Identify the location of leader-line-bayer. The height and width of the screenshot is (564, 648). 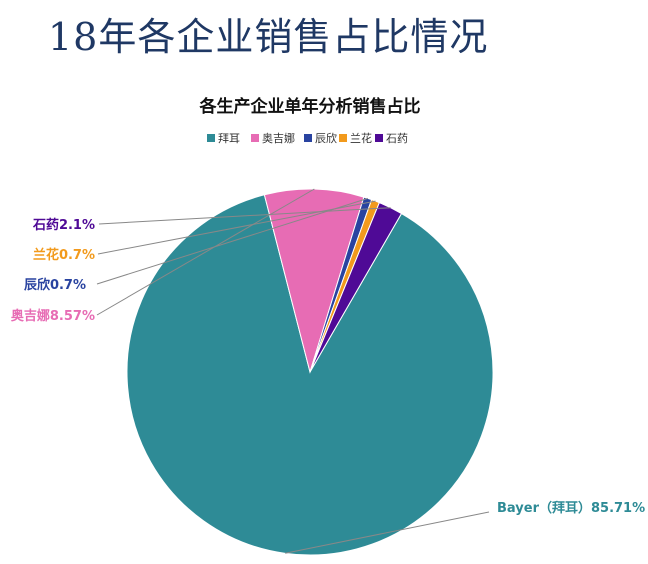
(387, 532).